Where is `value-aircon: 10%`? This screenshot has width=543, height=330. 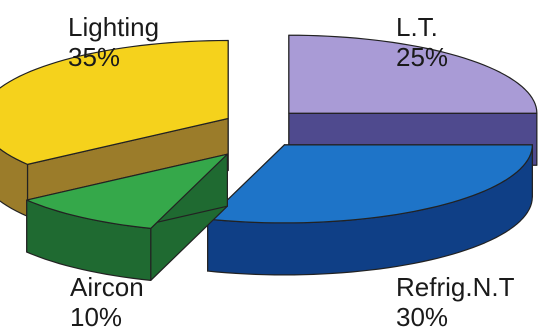 value-aircon: 10% is located at coordinates (96, 316).